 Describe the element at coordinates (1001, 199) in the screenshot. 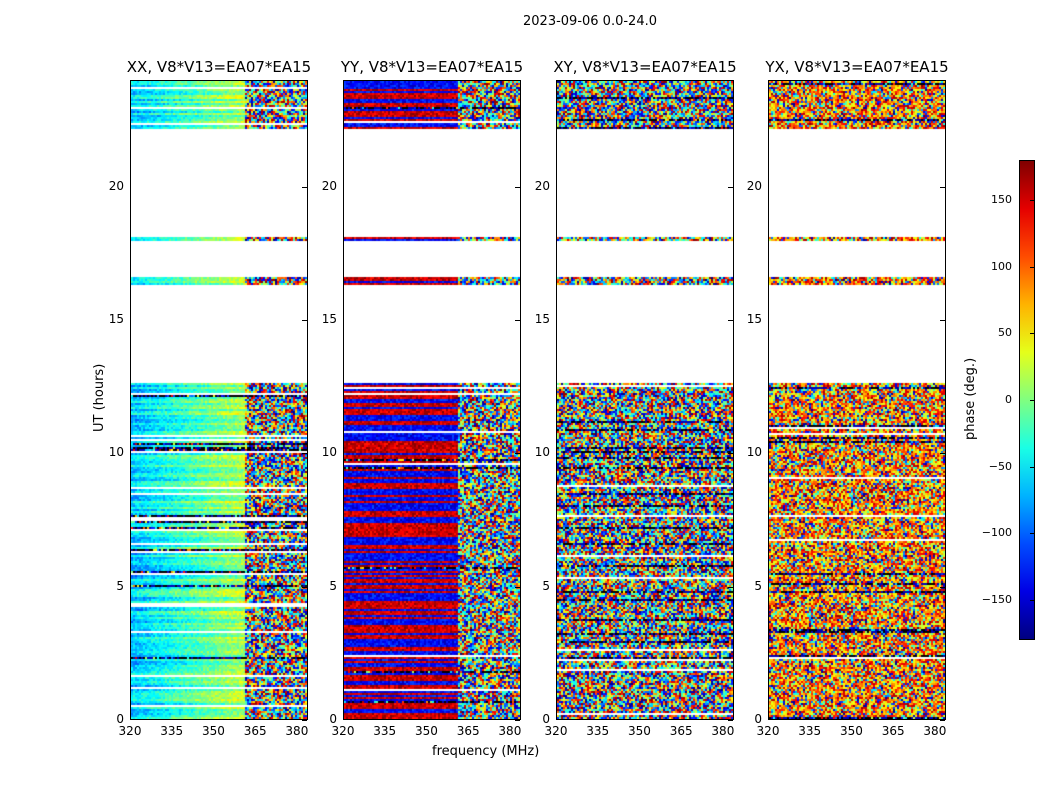

I see `colorbar-tick-label: 150` at that location.